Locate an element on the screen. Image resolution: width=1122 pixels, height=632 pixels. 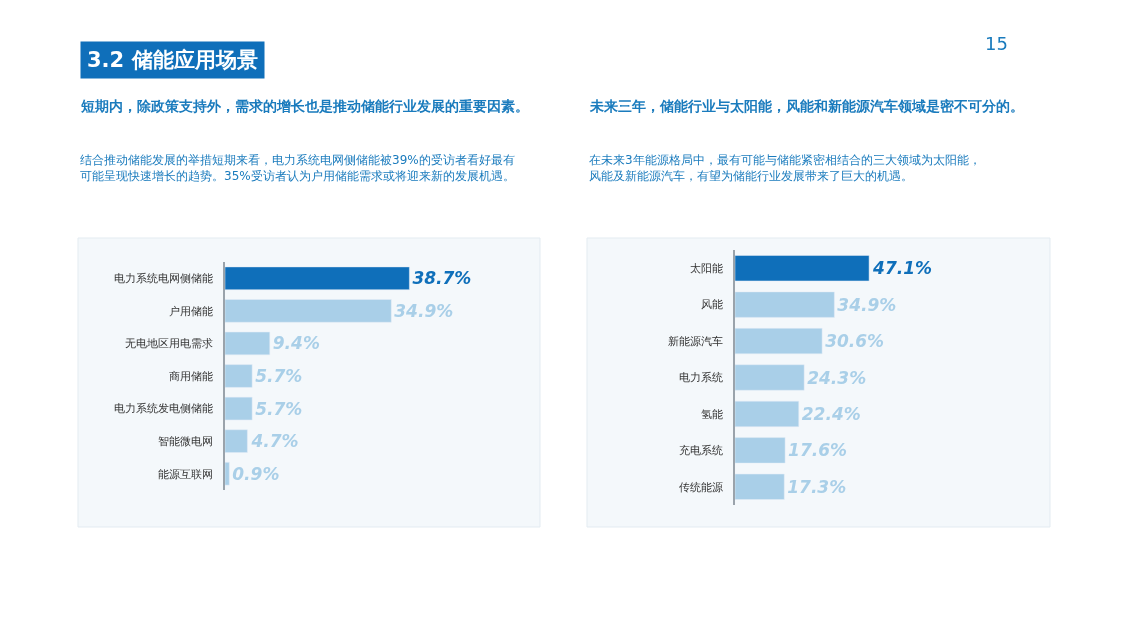
data-label: 38.7% is located at coordinates (442, 278).